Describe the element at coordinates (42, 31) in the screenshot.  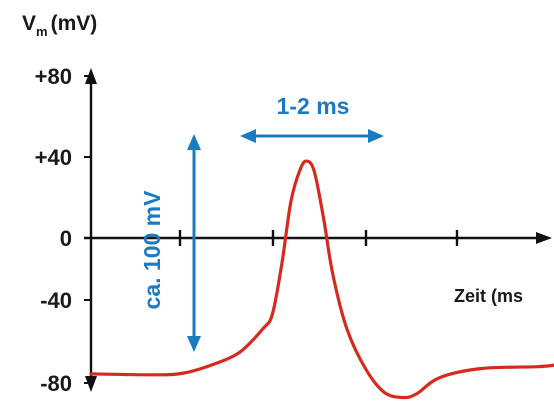
I see `y-axis-title-subscript: m` at that location.